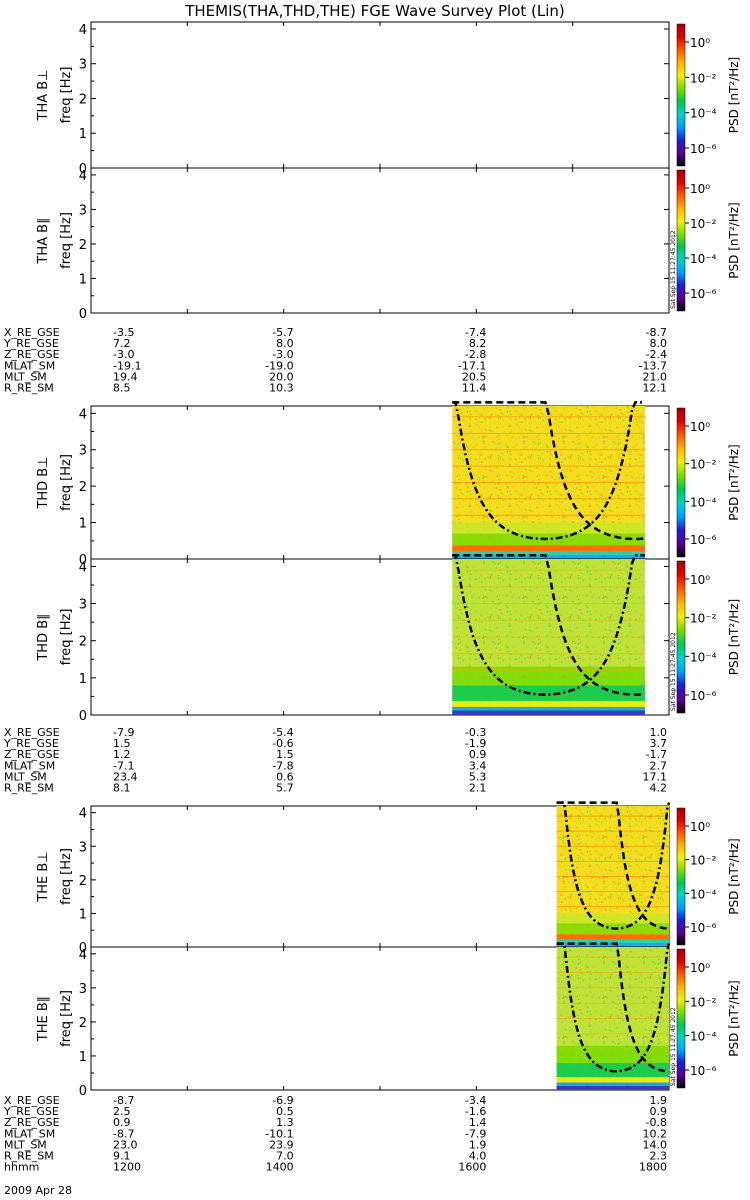  What do you see at coordinates (282, 354) in the screenshot?
I see `ephemeris-value: -3.0` at bounding box center [282, 354].